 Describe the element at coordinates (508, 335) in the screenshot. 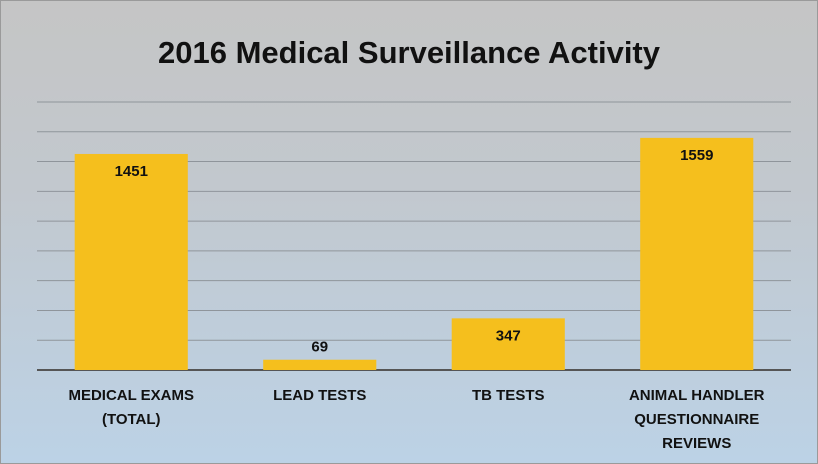

I see `value-label: 347` at that location.